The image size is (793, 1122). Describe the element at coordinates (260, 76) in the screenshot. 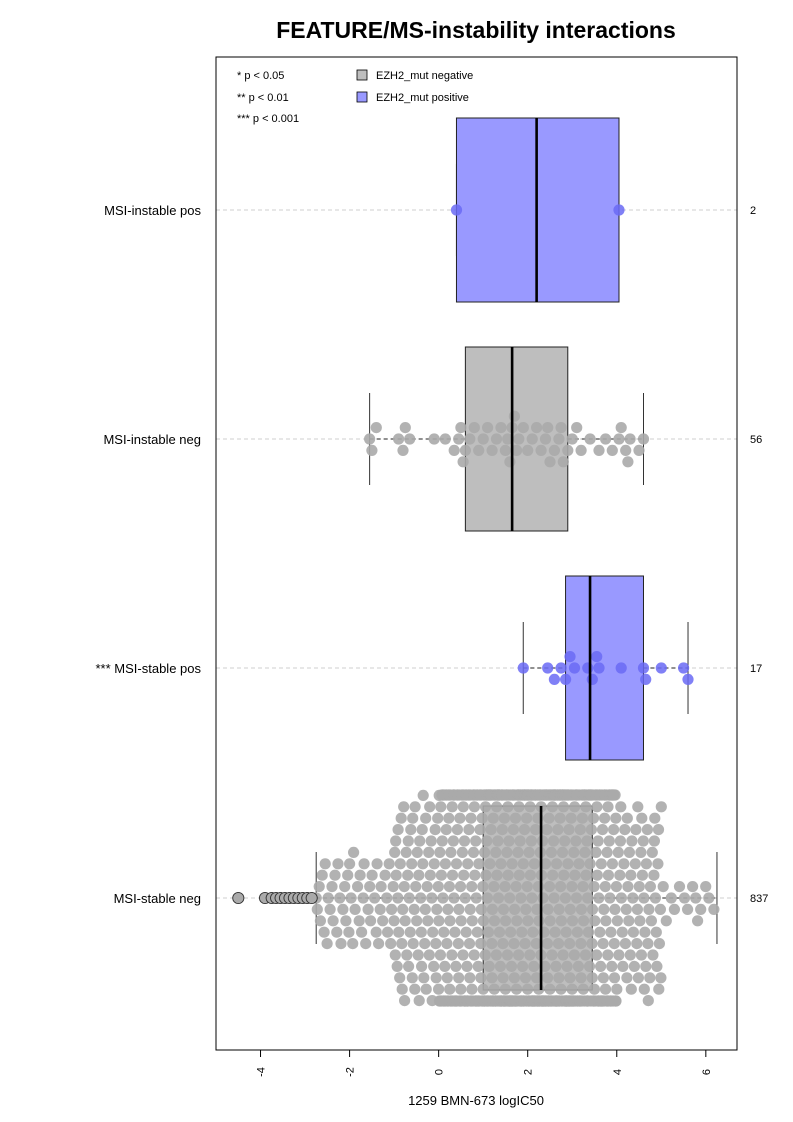

I see `significance-legend-1: * p < 0.05` at that location.